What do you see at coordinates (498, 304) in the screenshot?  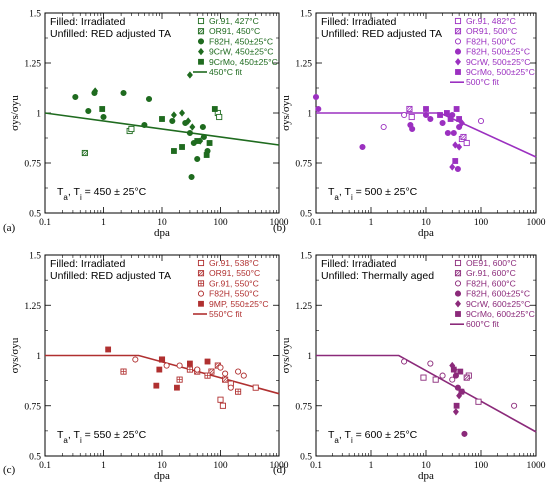 I see `legend-label: 9CrW, 600±25°C` at bounding box center [498, 304].